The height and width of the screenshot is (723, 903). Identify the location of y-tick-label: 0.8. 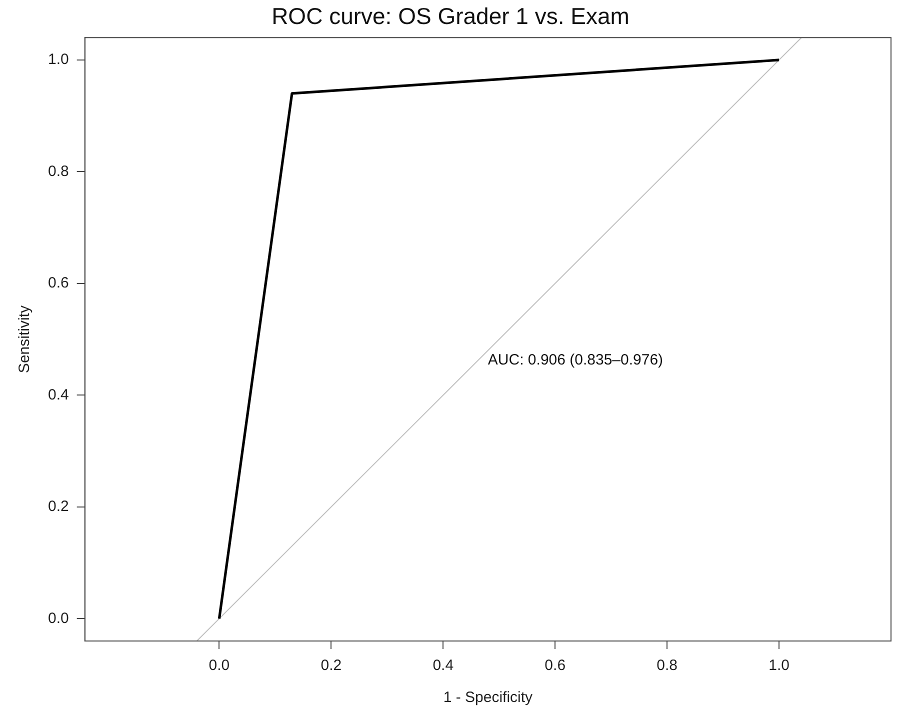
(58, 171).